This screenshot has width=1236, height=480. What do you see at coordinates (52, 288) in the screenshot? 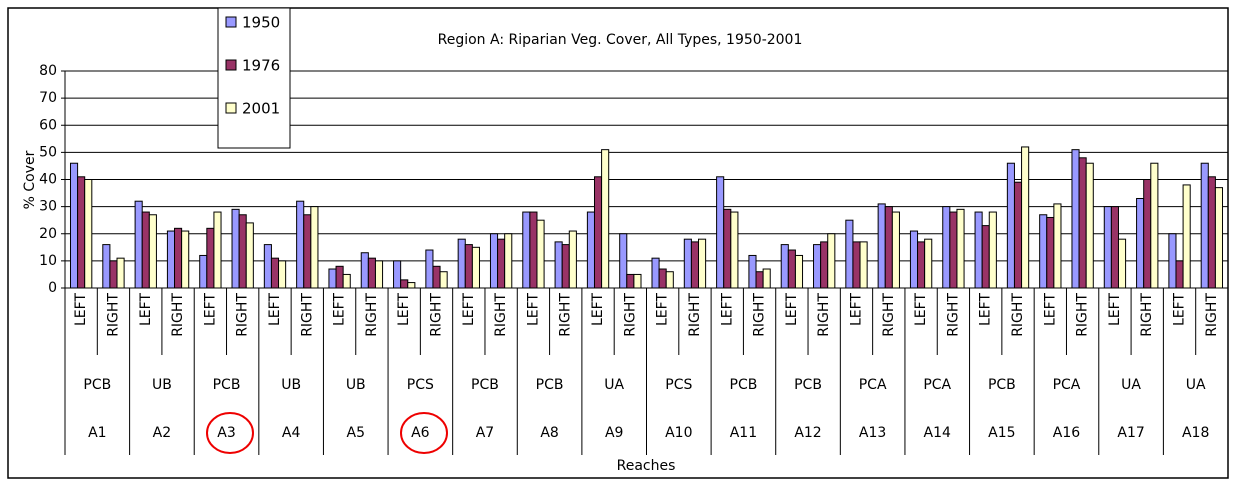
I see `y-tick-label: 0` at bounding box center [52, 288].